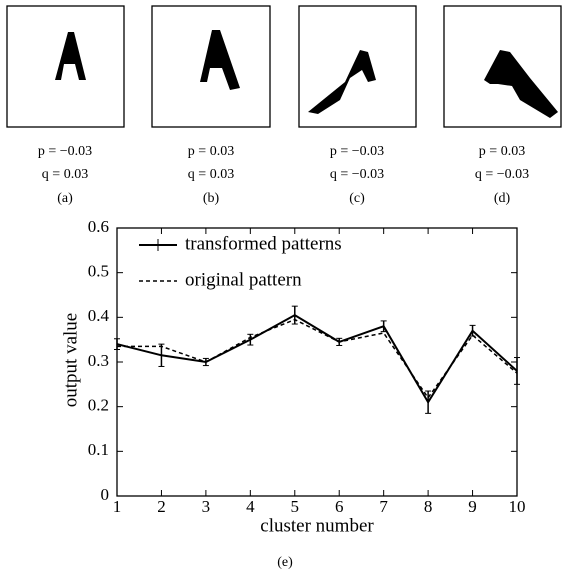 The width and height of the screenshot is (567, 576). I want to click on x-tick-label: 8, so click(428, 506).